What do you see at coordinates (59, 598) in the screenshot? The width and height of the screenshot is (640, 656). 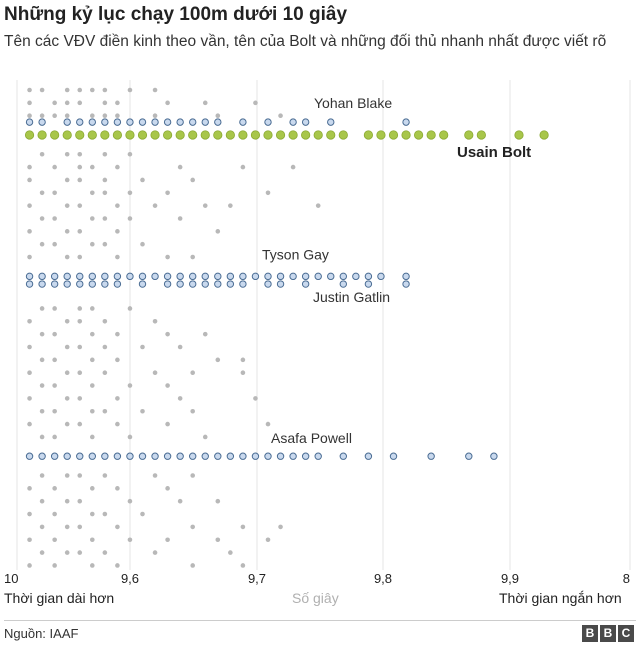 I see `axis-note-left: Thời gian dài hơn` at bounding box center [59, 598].